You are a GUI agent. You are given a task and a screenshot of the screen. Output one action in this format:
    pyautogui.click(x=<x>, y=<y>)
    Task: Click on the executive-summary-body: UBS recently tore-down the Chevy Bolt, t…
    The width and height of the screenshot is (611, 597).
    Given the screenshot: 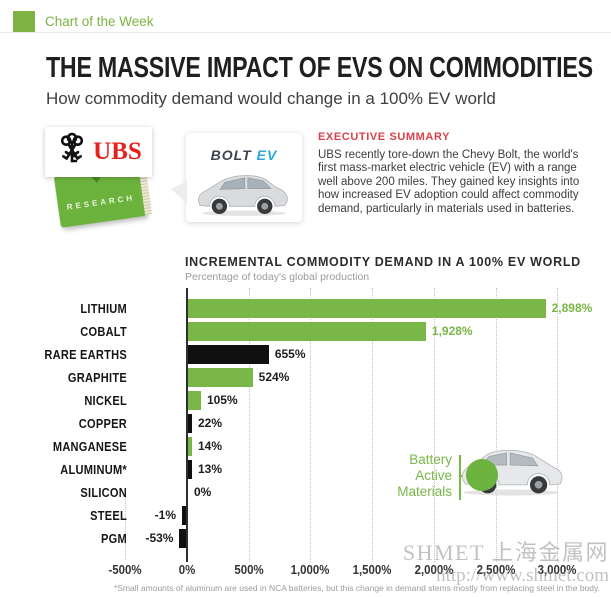 What is the action you would take?
    pyautogui.click(x=449, y=182)
    